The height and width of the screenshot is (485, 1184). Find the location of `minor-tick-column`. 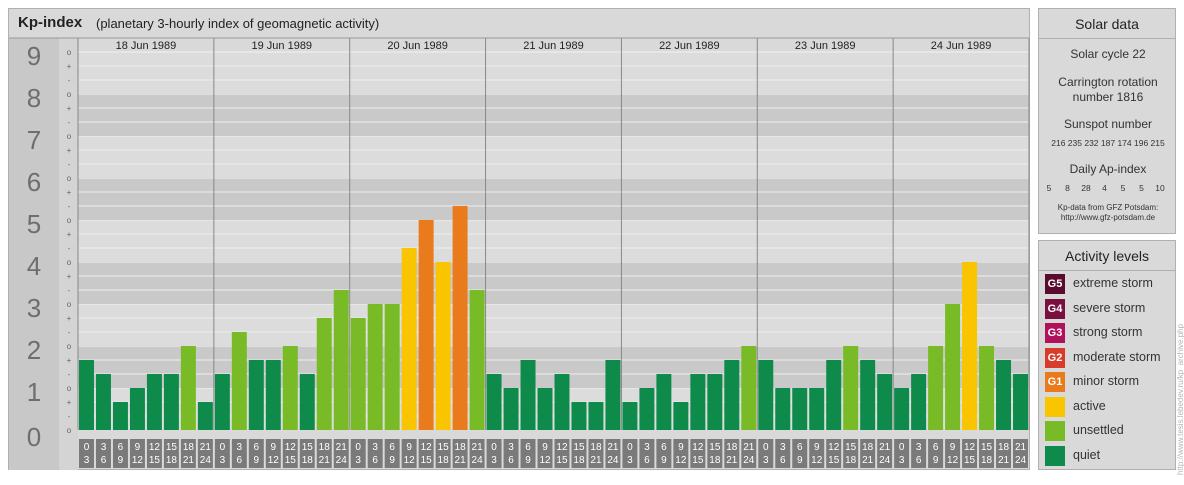

minor-tick-column is located at coordinates (68, 254).